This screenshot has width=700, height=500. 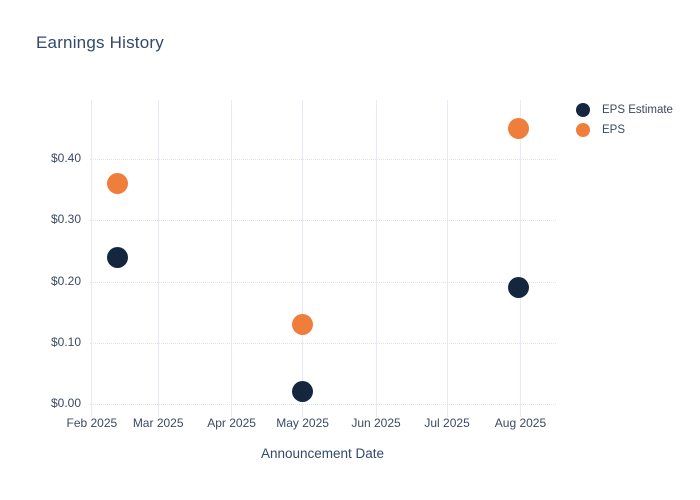 I want to click on y-axis-tick-label: $0.00, so click(x=65, y=403).